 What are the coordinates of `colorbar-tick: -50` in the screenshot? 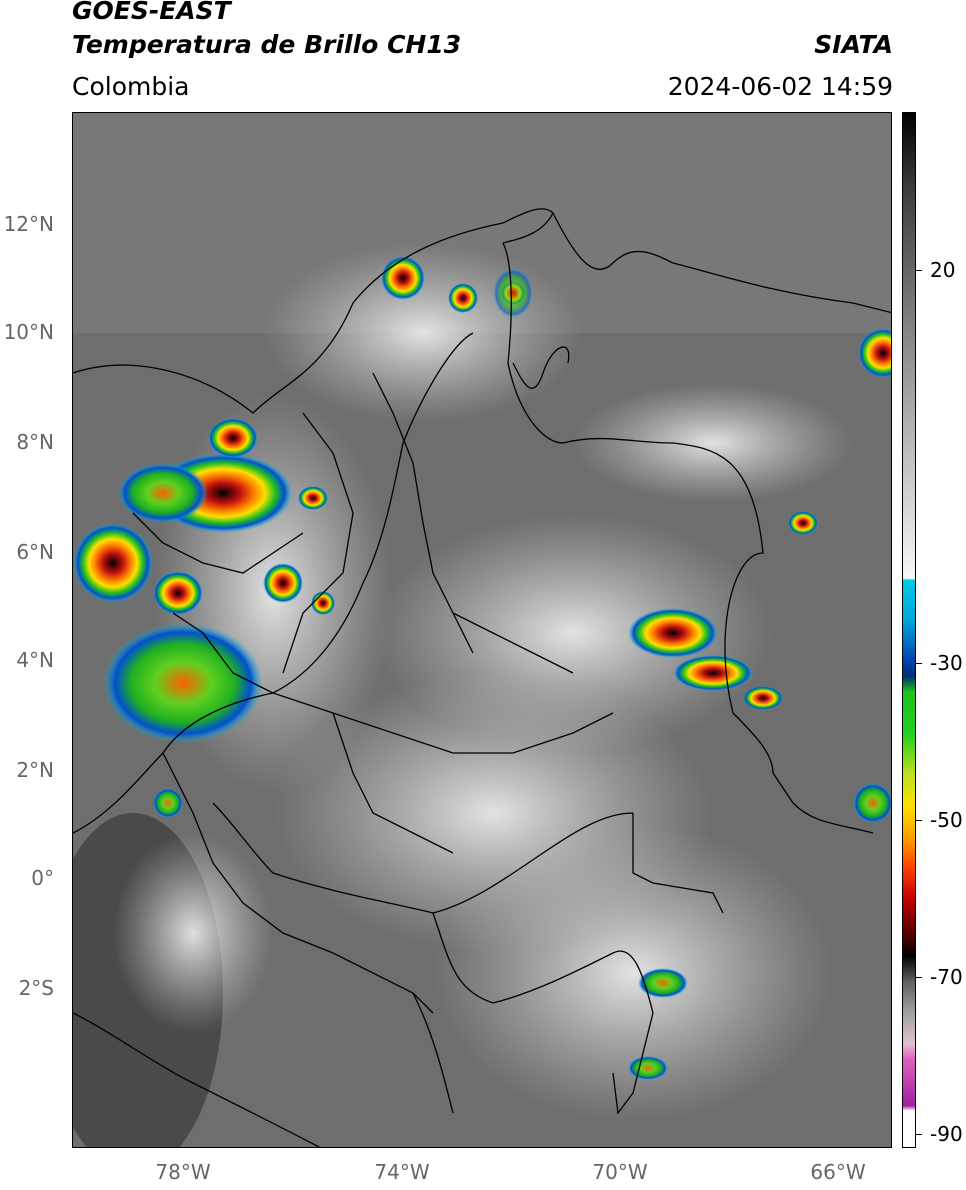 It's located at (946, 820).